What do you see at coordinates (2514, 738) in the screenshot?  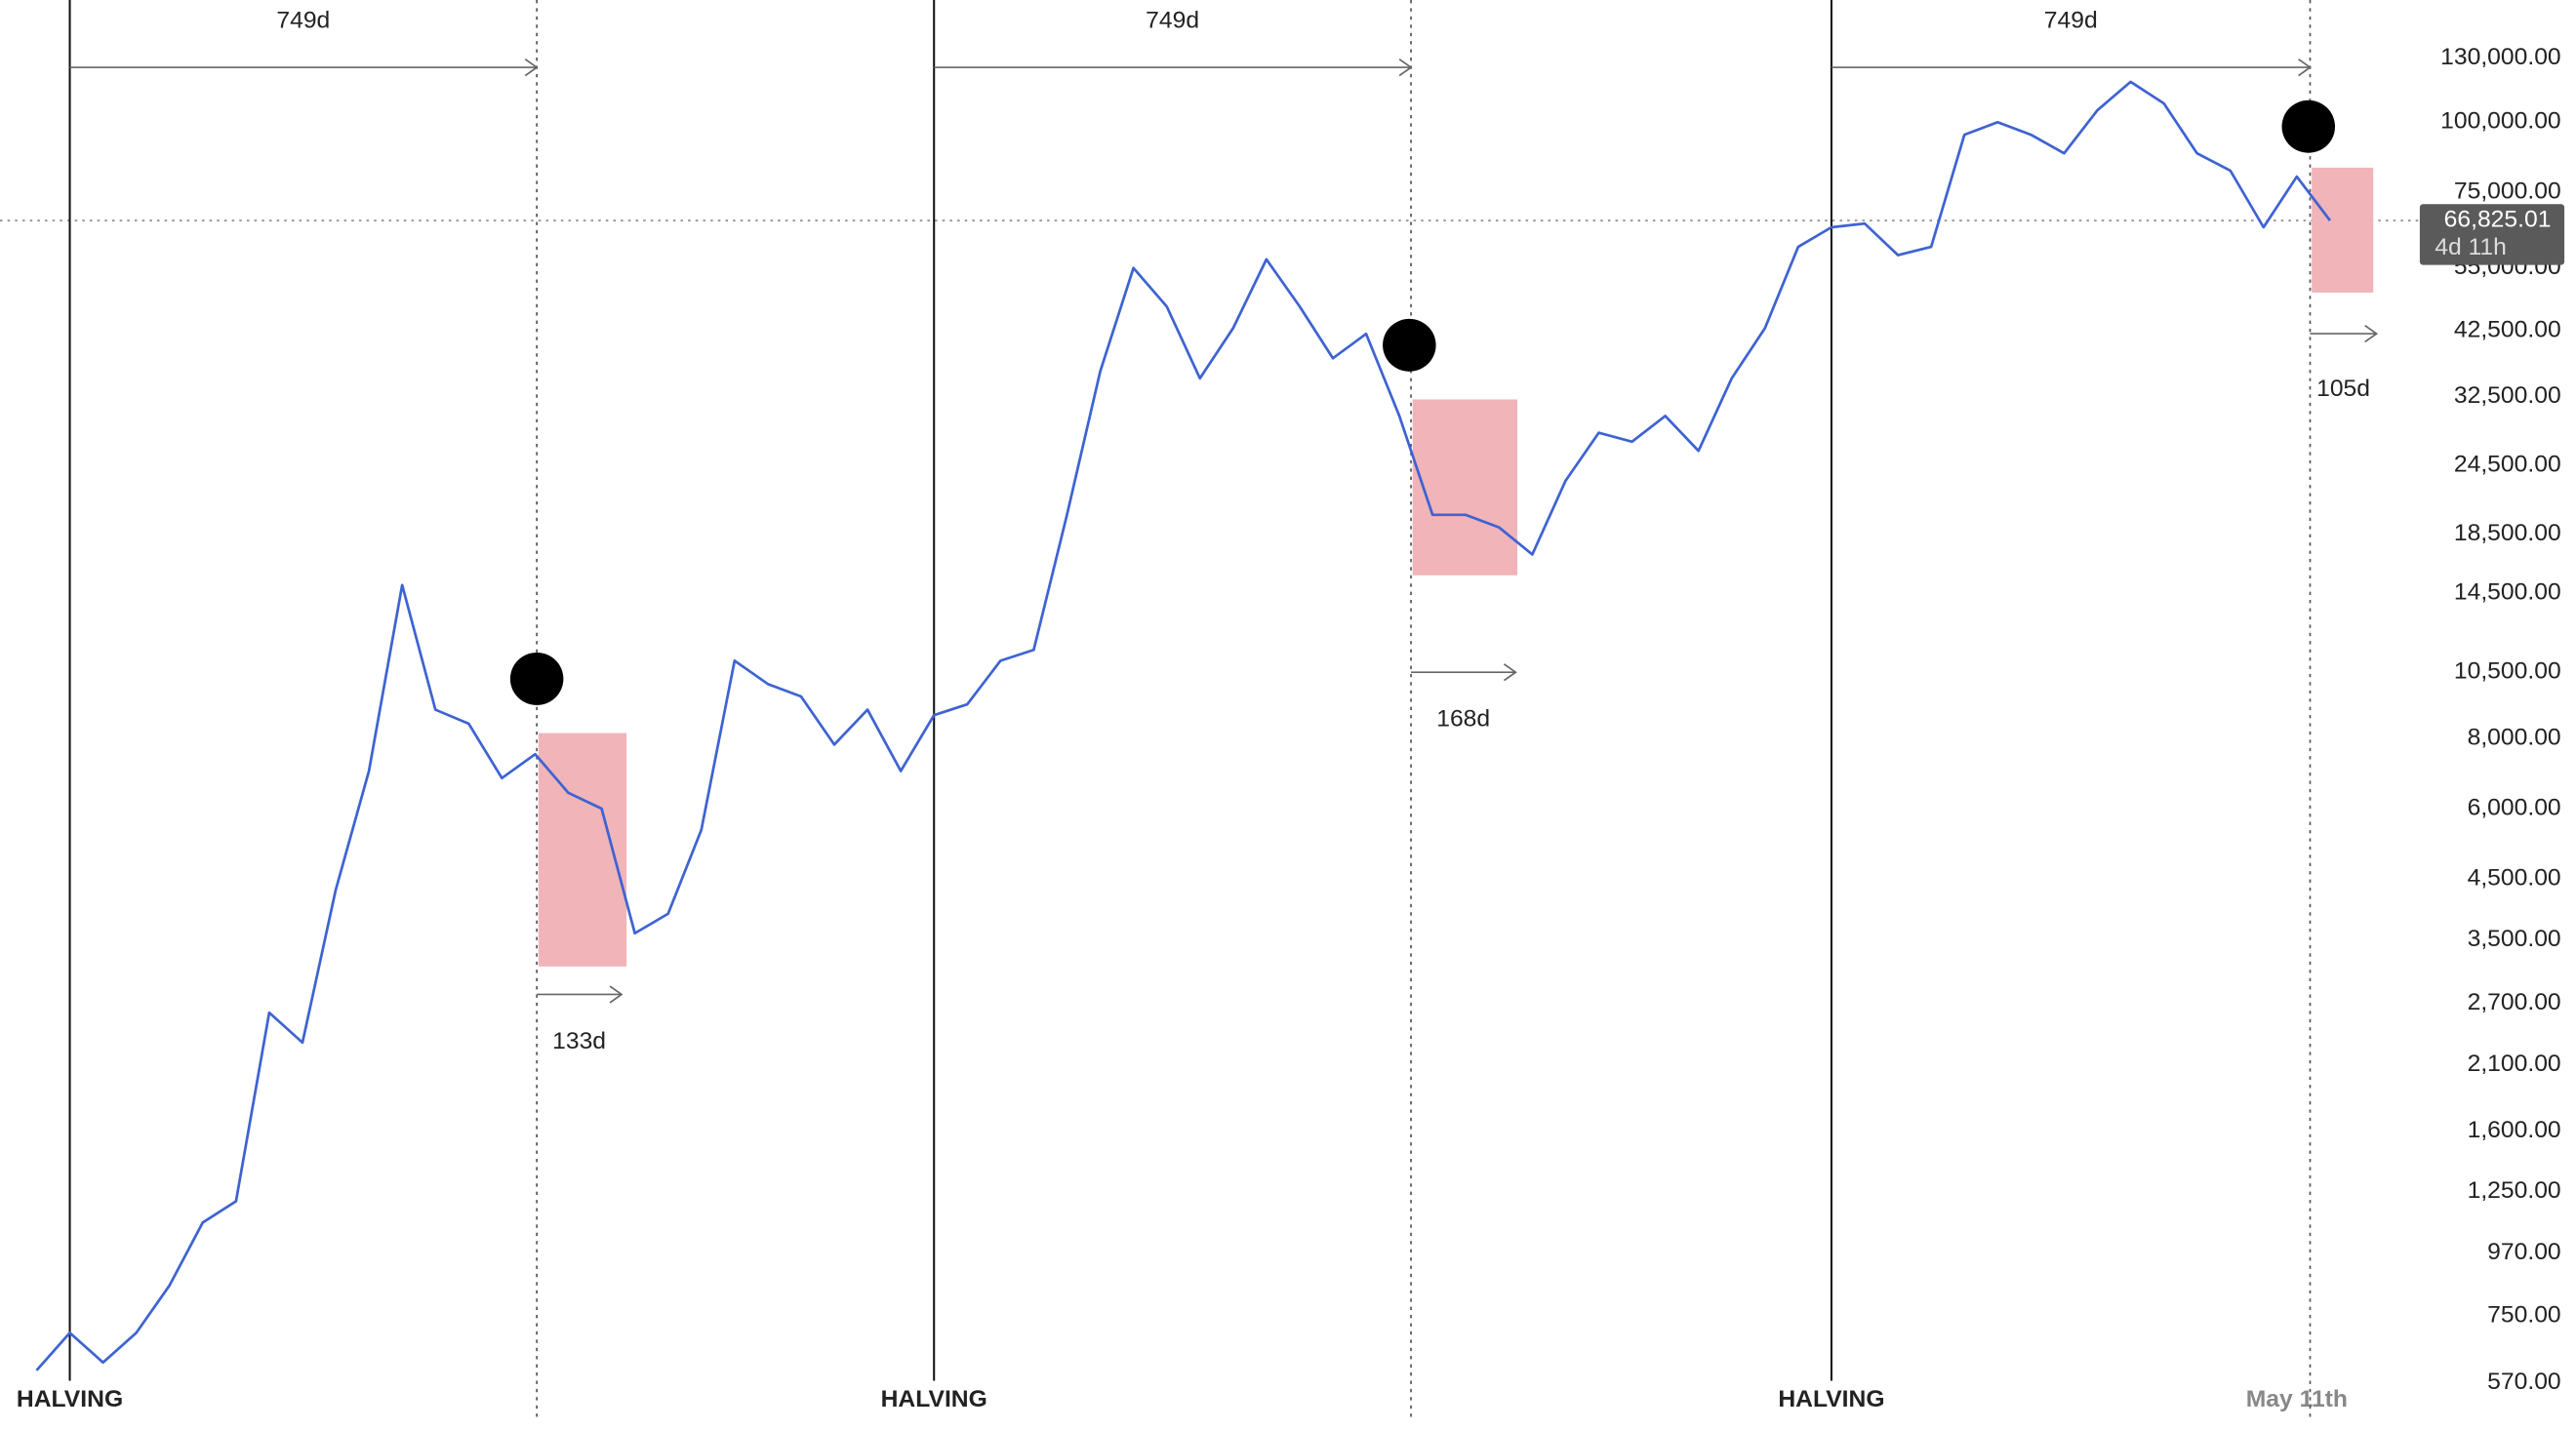 I see `y-tick-label: 8,000.00` at bounding box center [2514, 738].